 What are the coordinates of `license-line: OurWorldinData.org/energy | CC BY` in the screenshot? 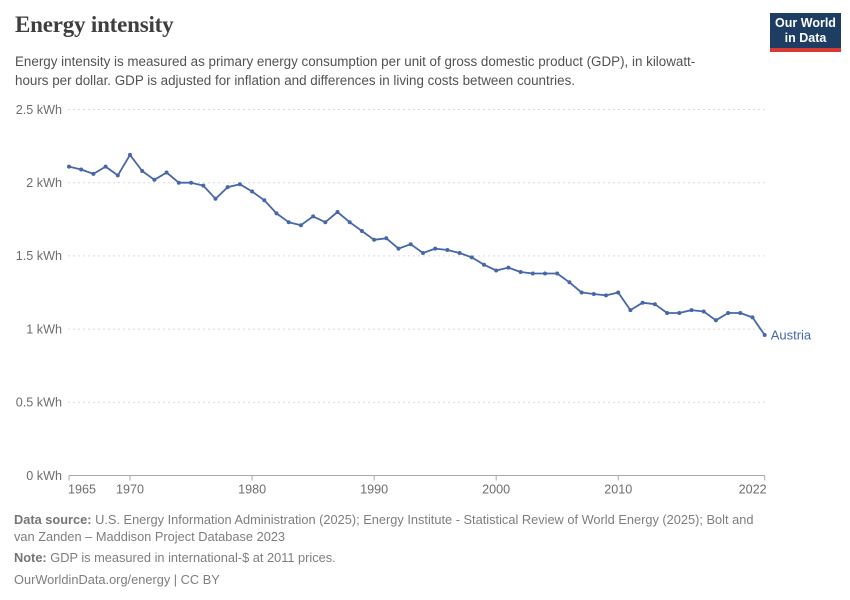 It's located at (117, 579).